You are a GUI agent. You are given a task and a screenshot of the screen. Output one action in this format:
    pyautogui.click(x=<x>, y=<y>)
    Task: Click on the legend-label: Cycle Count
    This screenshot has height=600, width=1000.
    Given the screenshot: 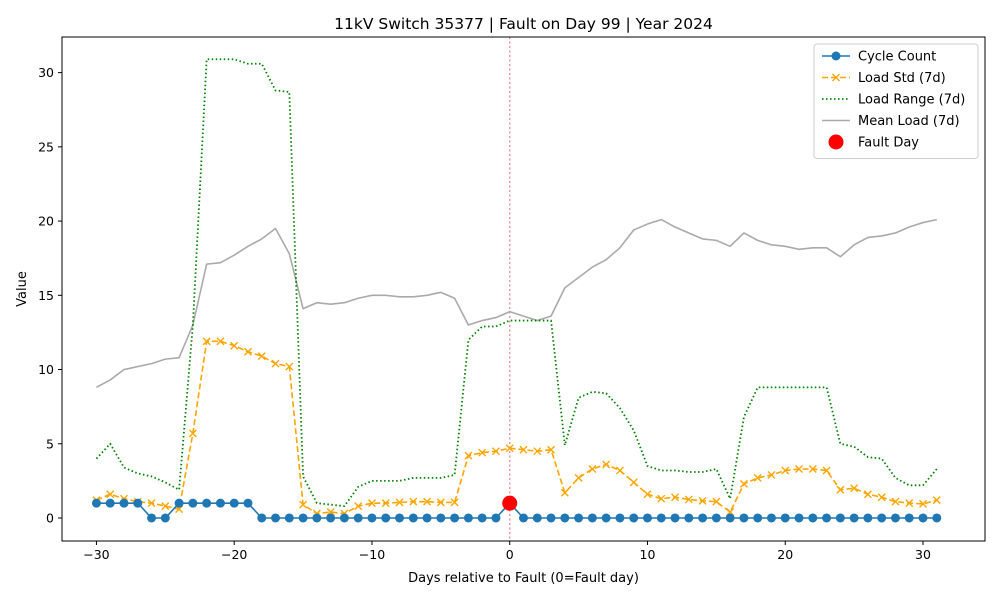 What is the action you would take?
    pyautogui.click(x=897, y=57)
    